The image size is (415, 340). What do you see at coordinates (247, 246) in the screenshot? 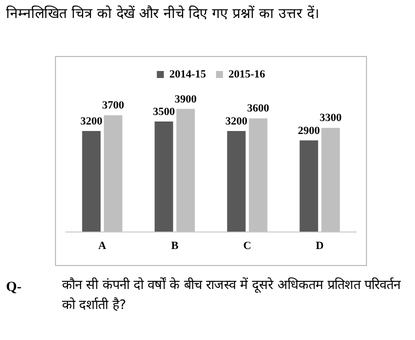
I see `x-tick-label: C` at bounding box center [247, 246].